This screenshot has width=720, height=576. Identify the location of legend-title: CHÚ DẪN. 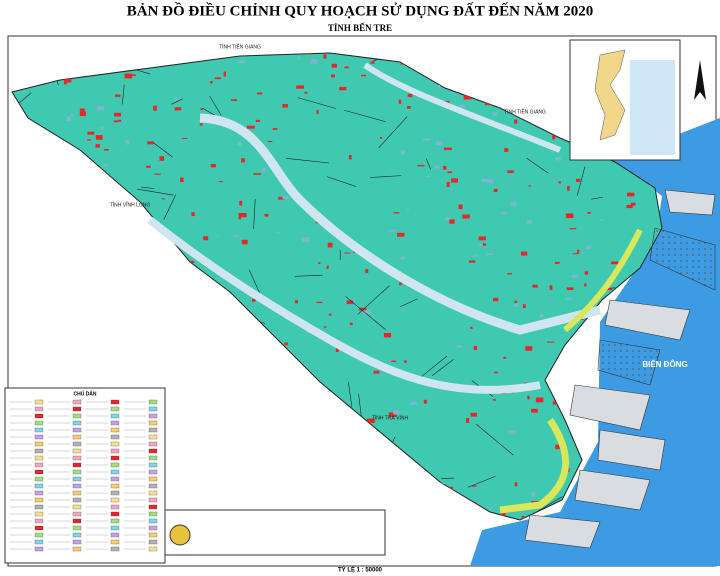
(84, 393).